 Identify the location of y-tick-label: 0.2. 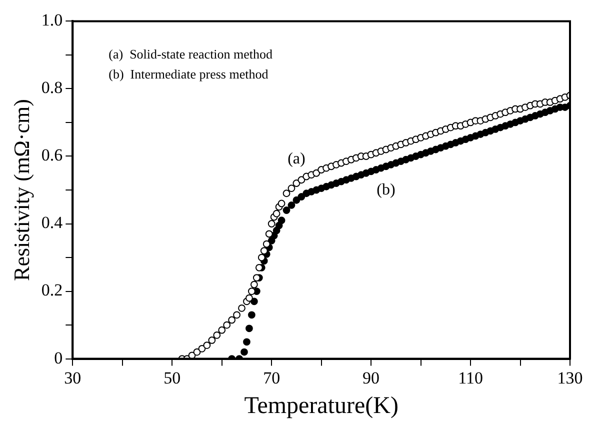
(52, 290).